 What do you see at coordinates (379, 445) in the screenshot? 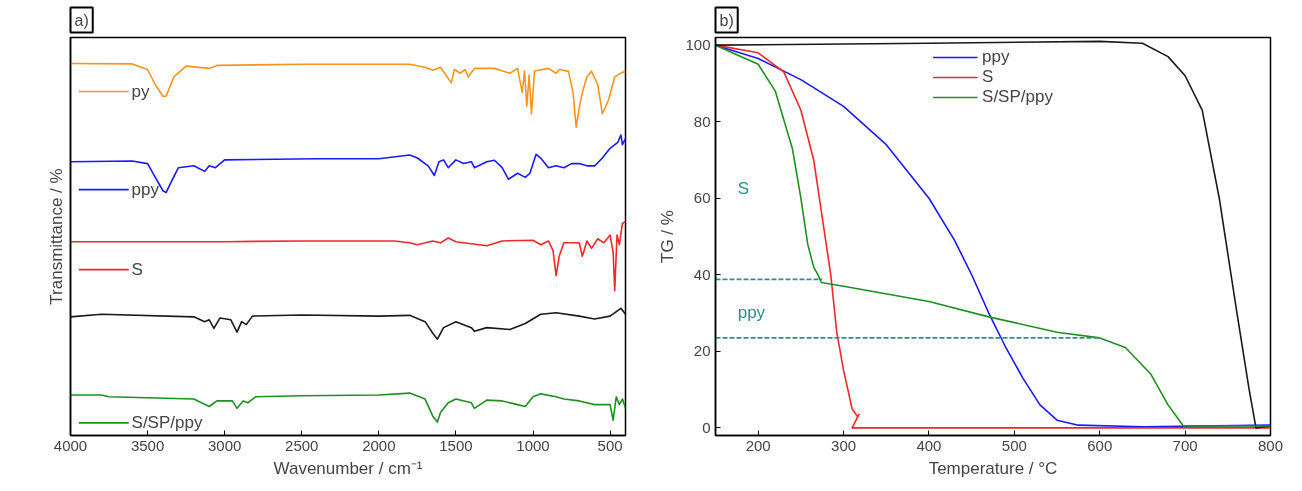
I see `x-tick-label: 2000` at bounding box center [379, 445].